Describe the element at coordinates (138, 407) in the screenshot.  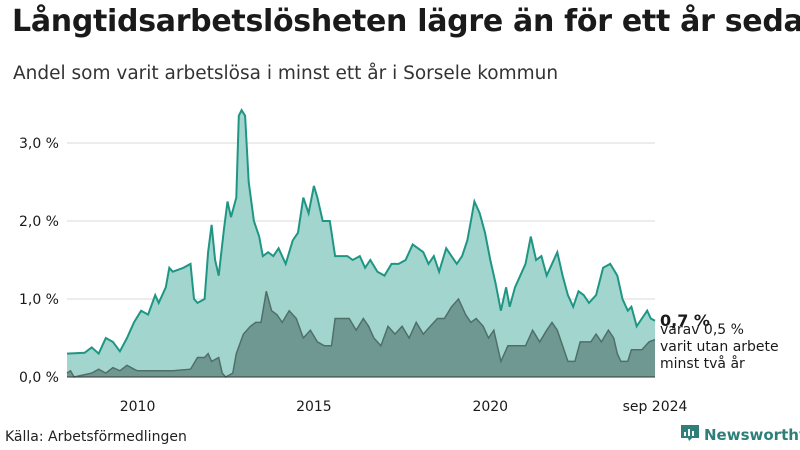
I see `x-tick-label: 2010` at that location.